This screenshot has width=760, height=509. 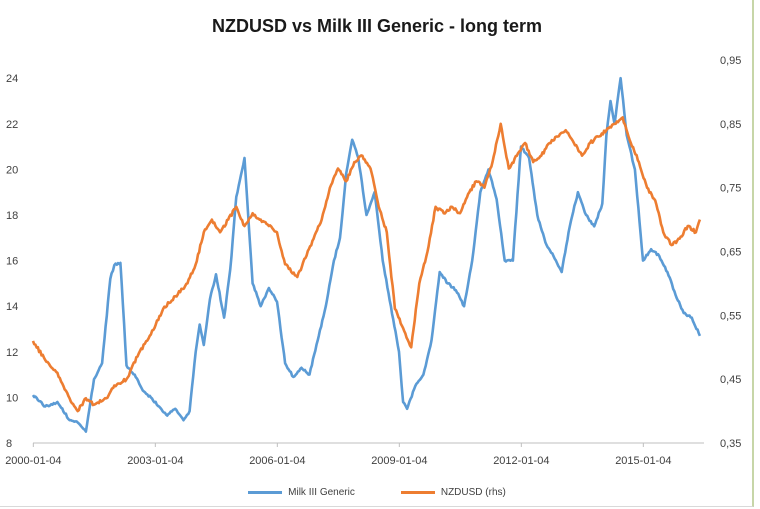 I want to click on left-tick-label: 12, so click(x=12, y=353).